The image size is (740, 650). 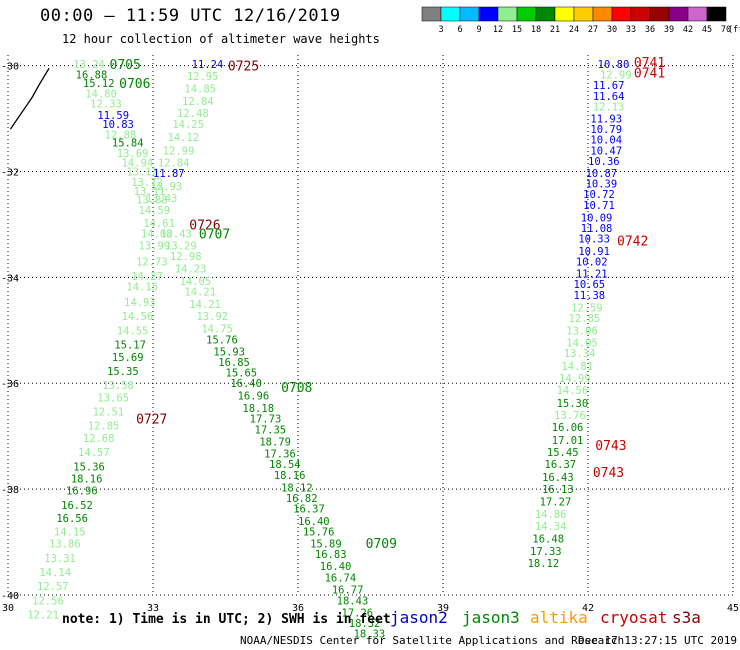 What do you see at coordinates (159, 224) in the screenshot?
I see `swh-value: 14.61` at bounding box center [159, 224].